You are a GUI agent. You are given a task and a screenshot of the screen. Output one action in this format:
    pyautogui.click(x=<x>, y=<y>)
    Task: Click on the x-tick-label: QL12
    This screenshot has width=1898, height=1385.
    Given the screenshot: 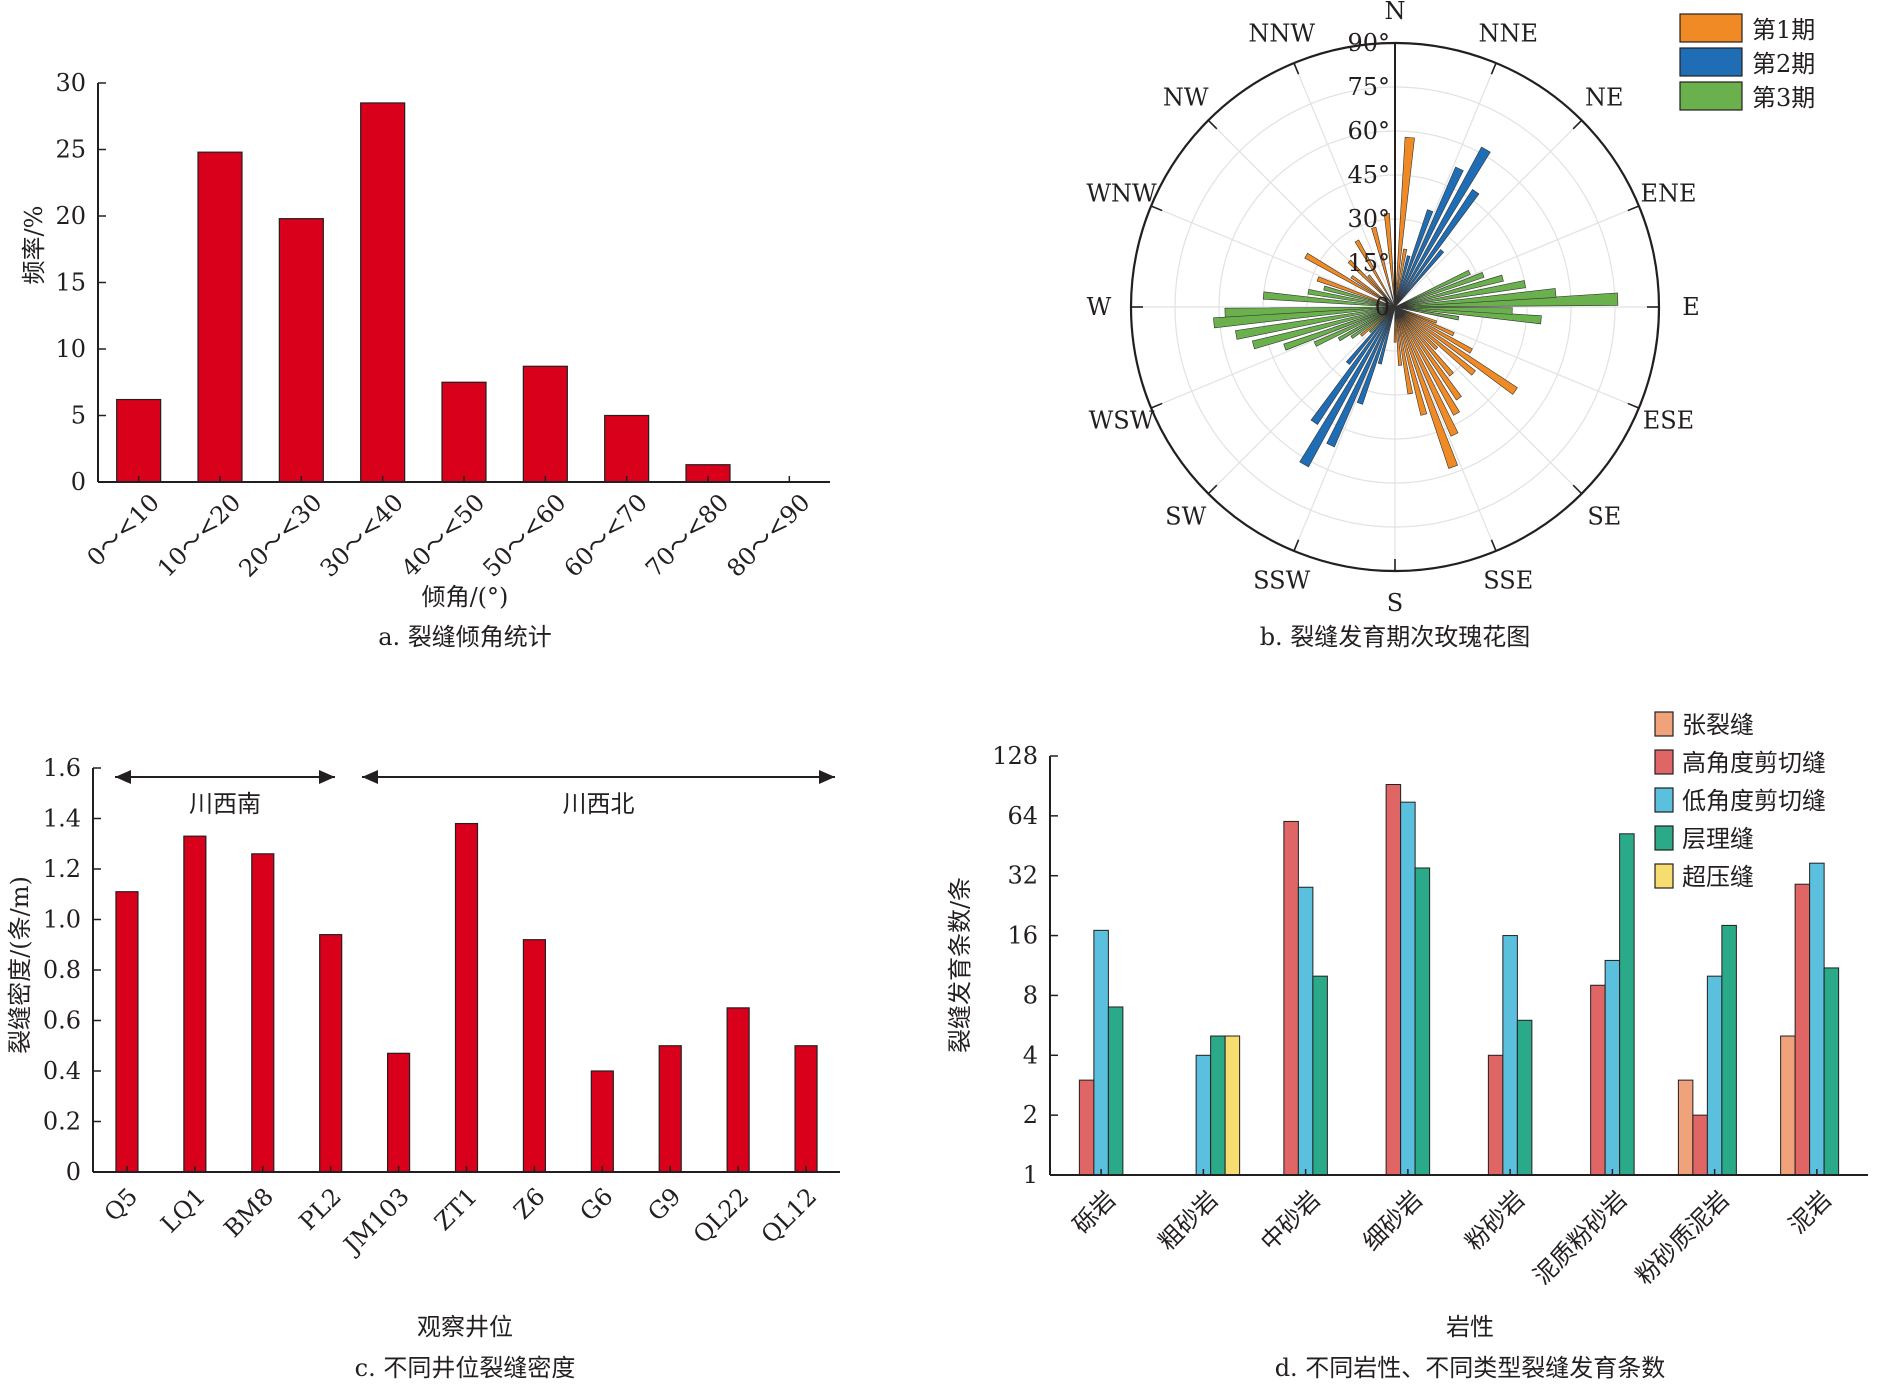 What is the action you would take?
    pyautogui.click(x=789, y=1215)
    